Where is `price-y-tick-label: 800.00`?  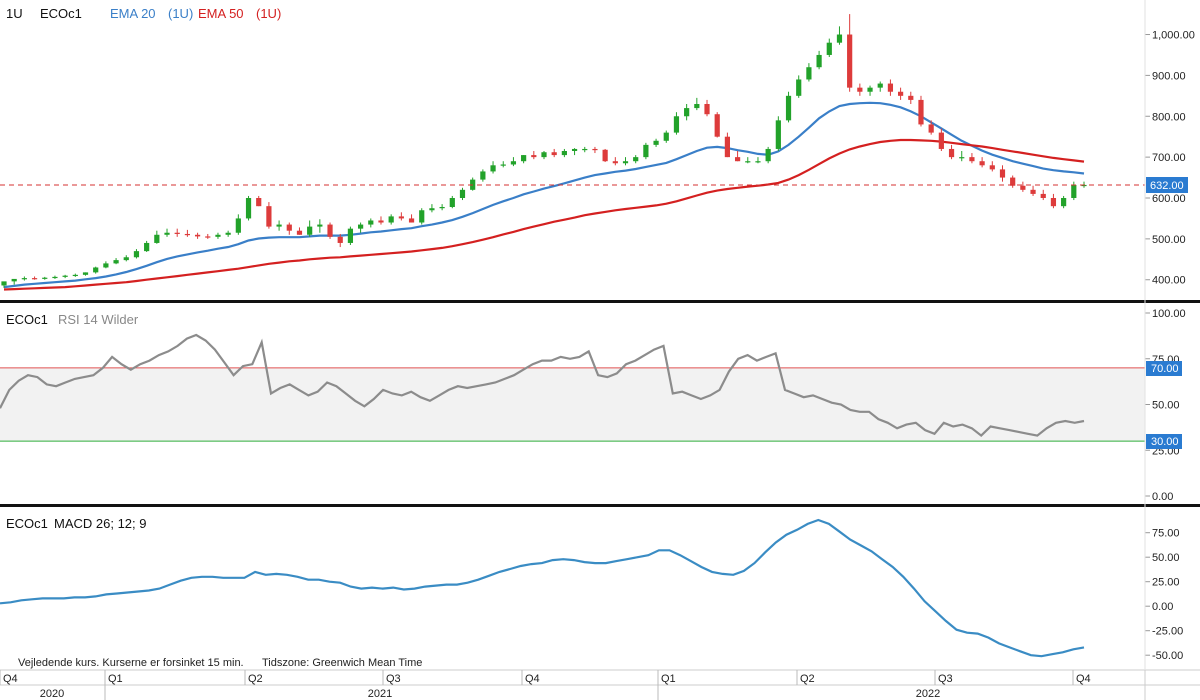 price-y-tick-label: 800.00 is located at coordinates (1169, 117).